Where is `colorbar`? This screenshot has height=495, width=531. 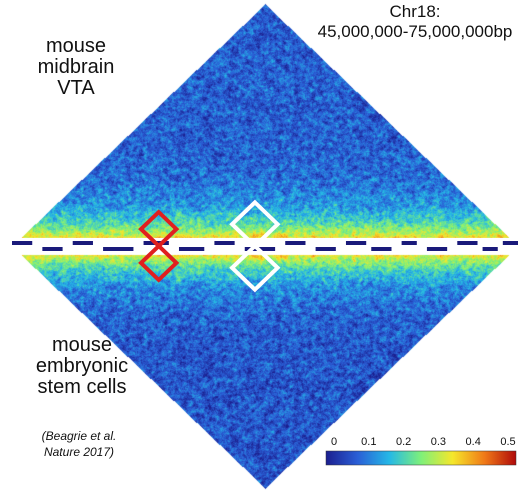
colorbar is located at coordinates (421, 458).